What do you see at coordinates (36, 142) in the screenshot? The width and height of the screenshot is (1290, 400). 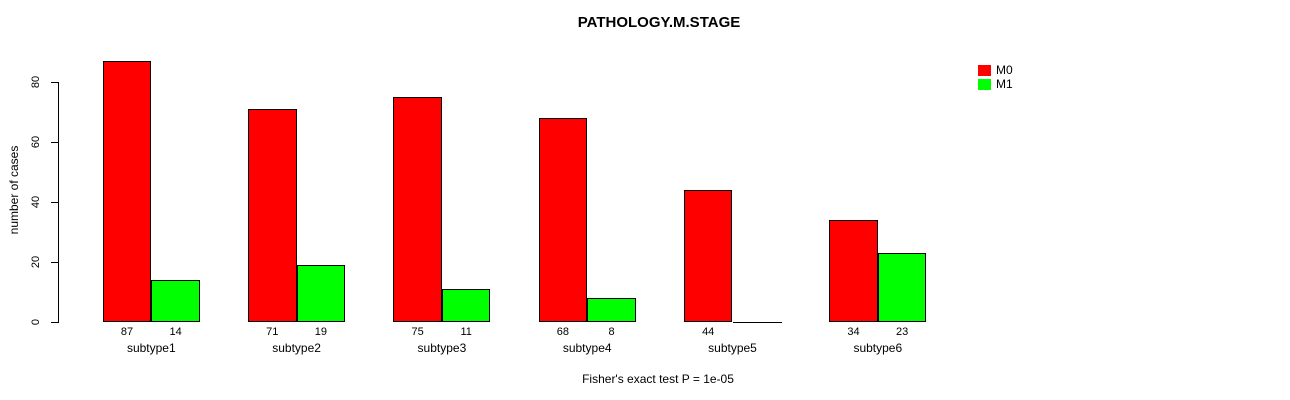 I see `y-tick-label: 60` at bounding box center [36, 142].